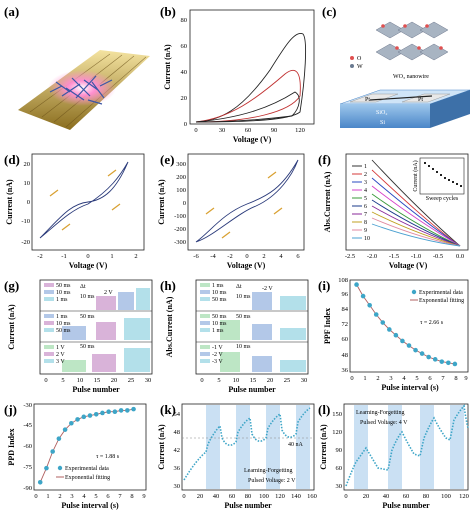  What do you see at coordinates (352, 66) in the screenshot?
I see `legend-w-marker` at bounding box center [352, 66].